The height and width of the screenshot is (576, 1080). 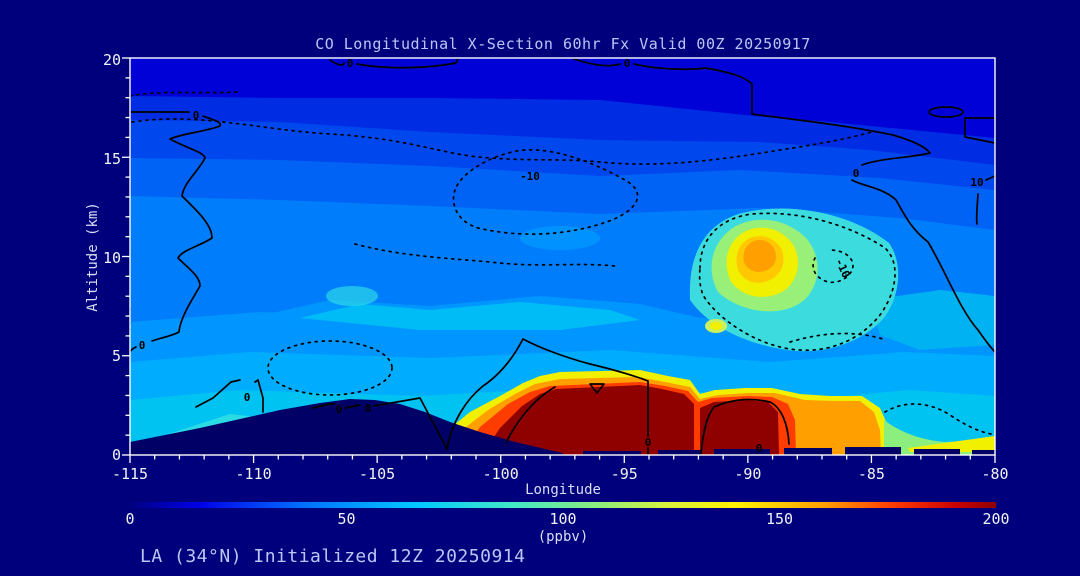 I want to click on y-tick: 15, so click(x=112, y=159).